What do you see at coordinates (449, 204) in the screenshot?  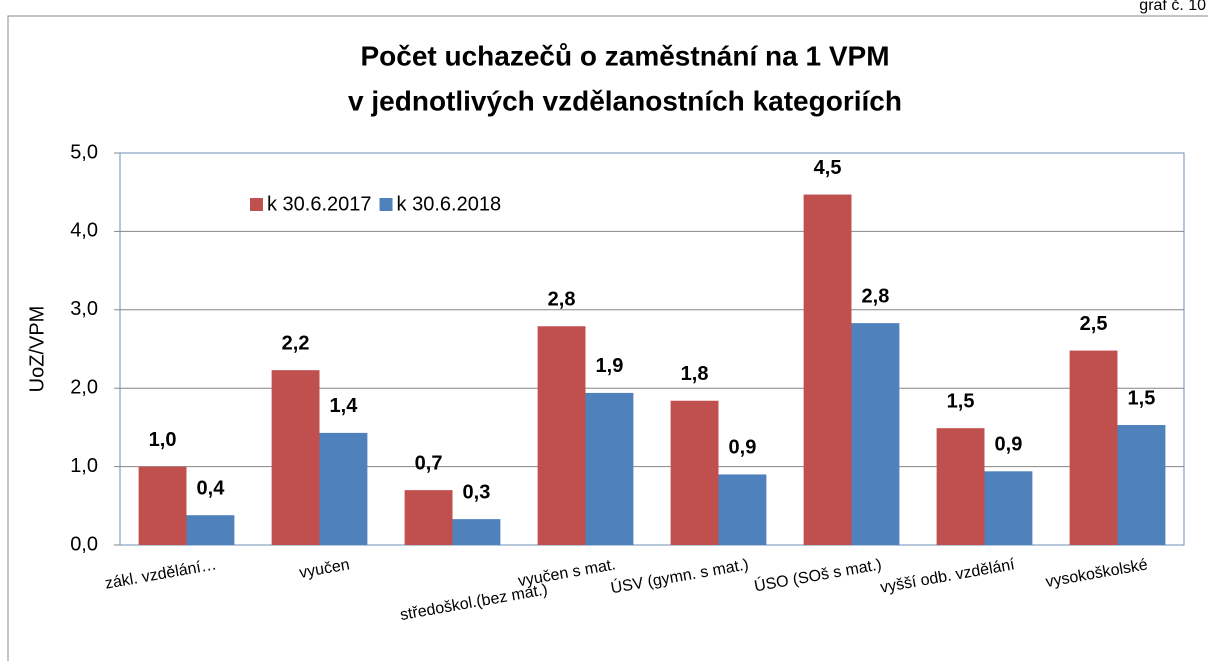 I see `legend-label: k 30.6.2018` at bounding box center [449, 204].